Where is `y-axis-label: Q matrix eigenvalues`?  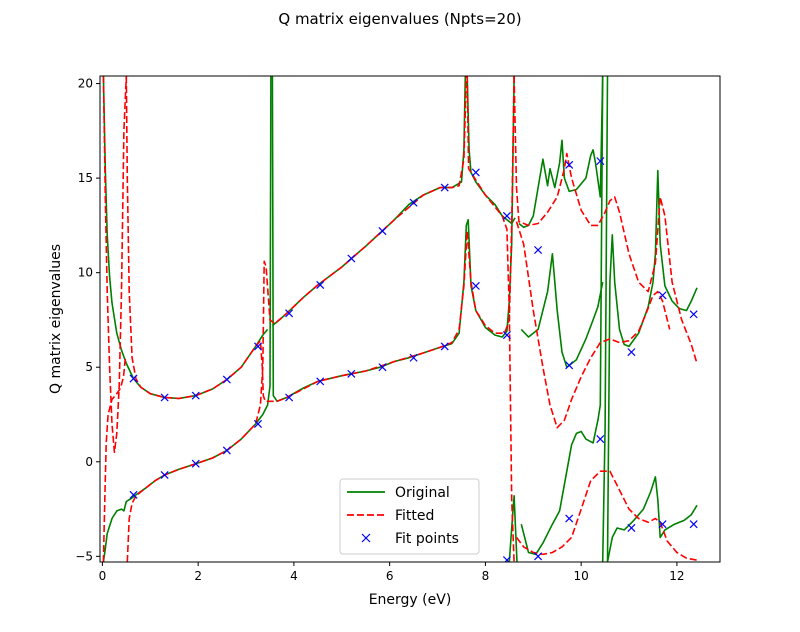 y-axis-label: Q matrix eigenvalues is located at coordinates (56, 319).